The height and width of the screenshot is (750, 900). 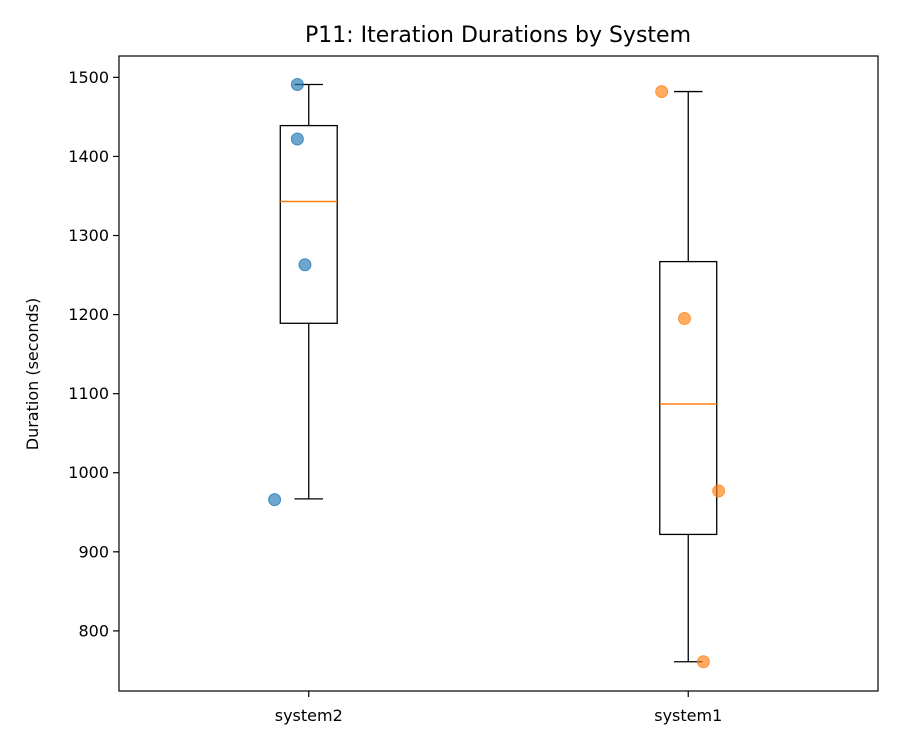 What do you see at coordinates (93, 630) in the screenshot?
I see `y-tick-label: 800` at bounding box center [93, 630].